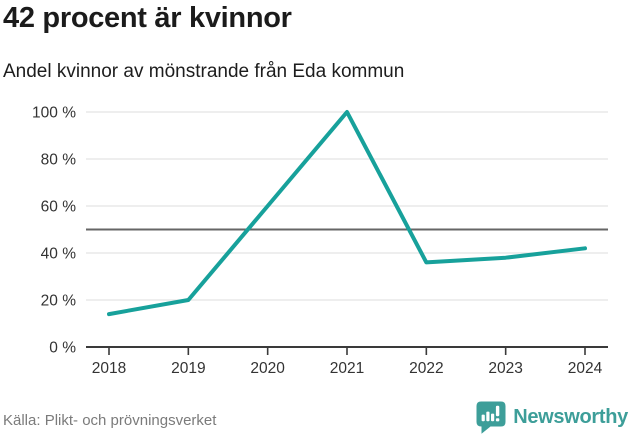 The width and height of the screenshot is (631, 439). What do you see at coordinates (347, 368) in the screenshot?
I see `x-tick-label: 2021` at bounding box center [347, 368].